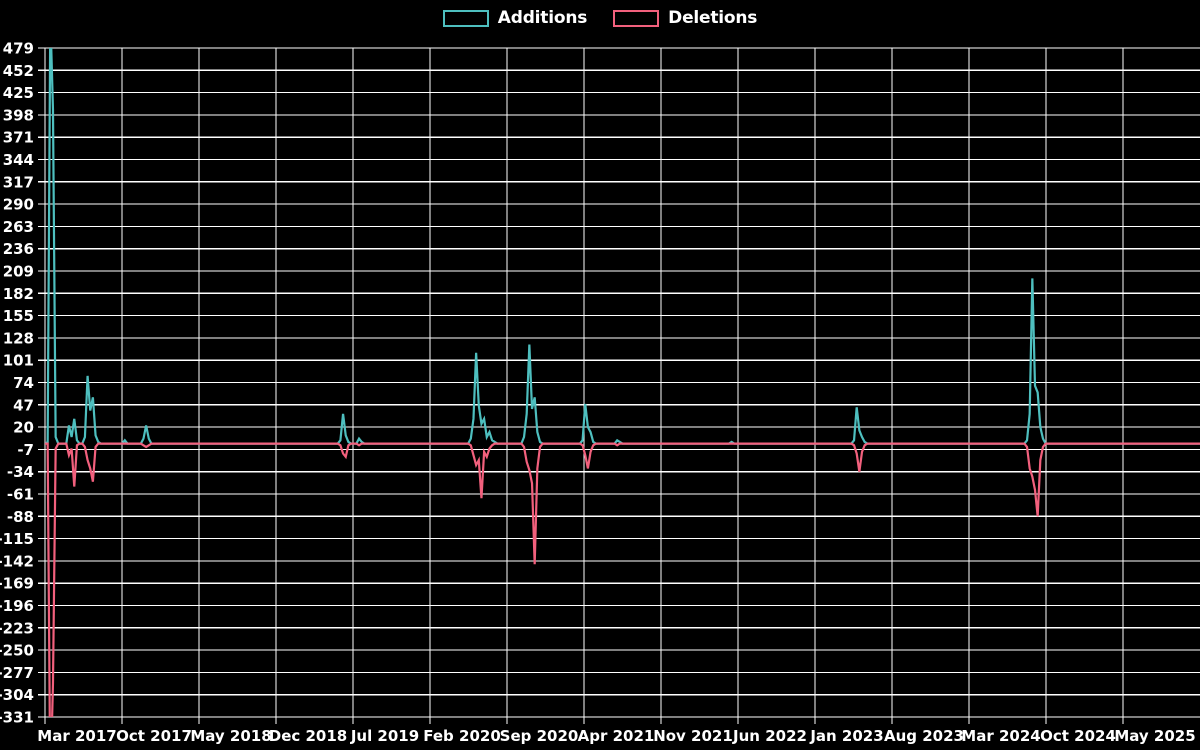 The image size is (1200, 750). What do you see at coordinates (230, 736) in the screenshot?
I see `x-axis-tick-label: May 2018` at bounding box center [230, 736].